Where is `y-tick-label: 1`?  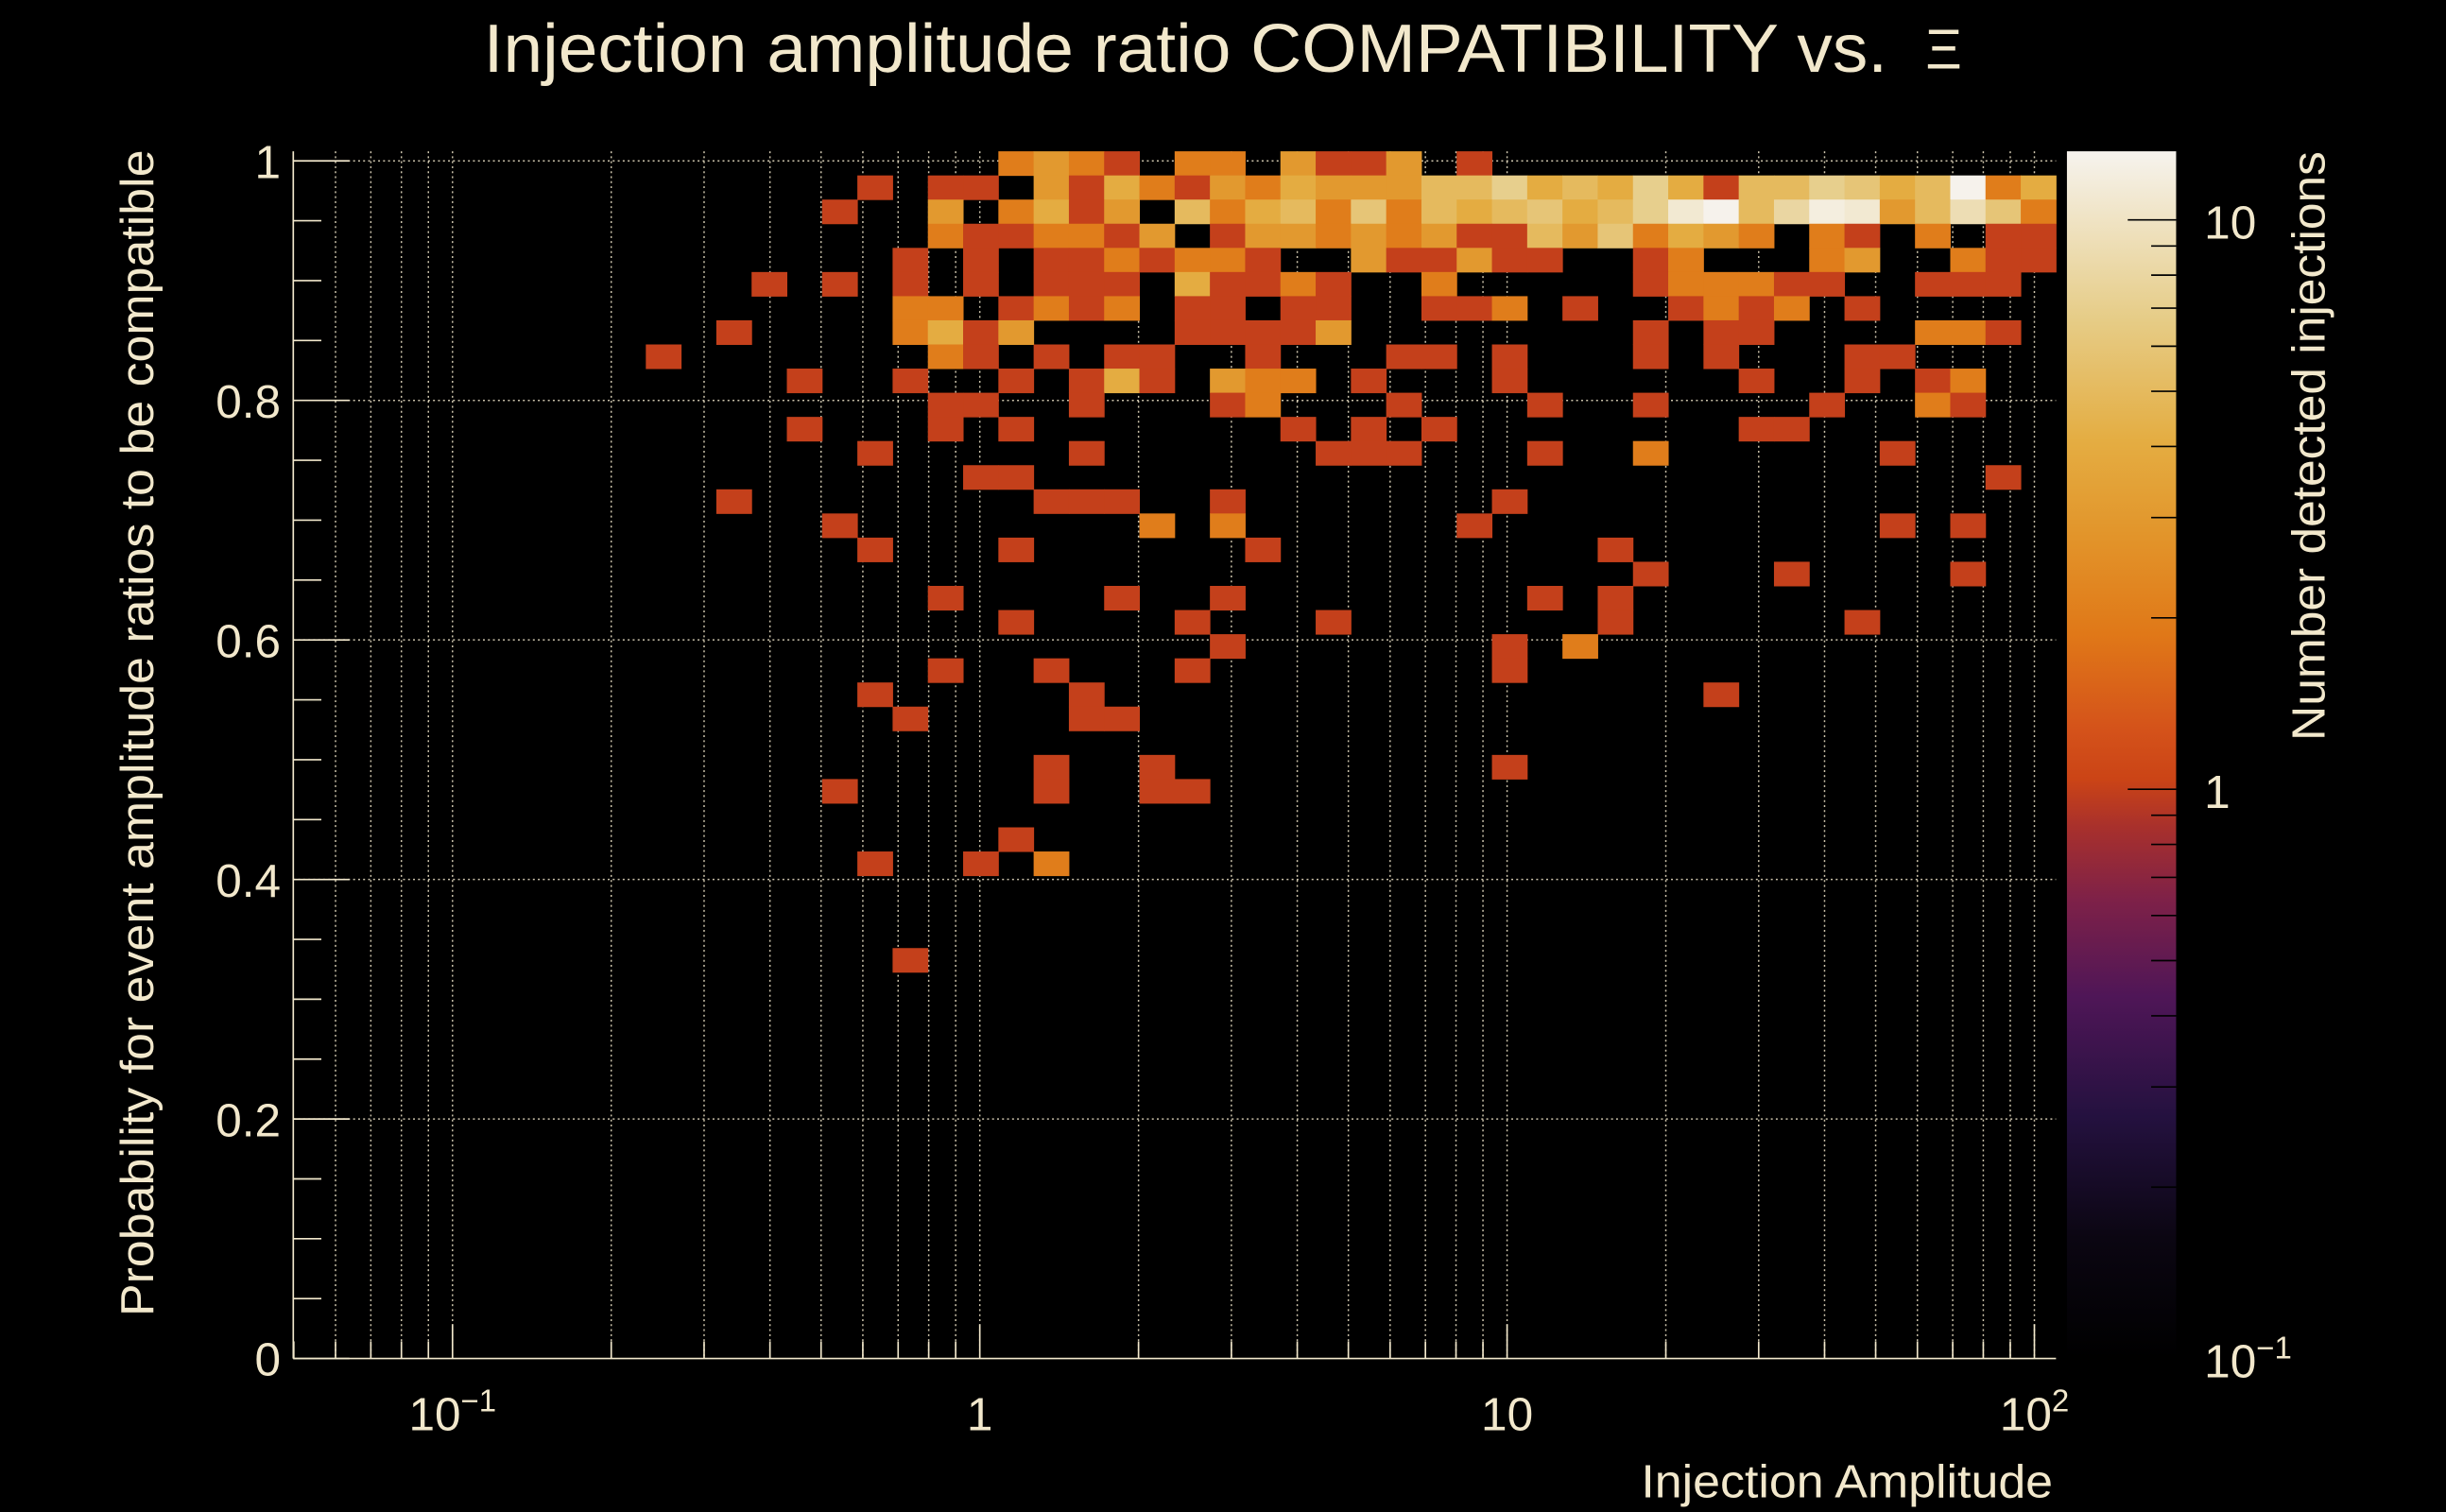 y-tick-label: 1 is located at coordinates (268, 162).